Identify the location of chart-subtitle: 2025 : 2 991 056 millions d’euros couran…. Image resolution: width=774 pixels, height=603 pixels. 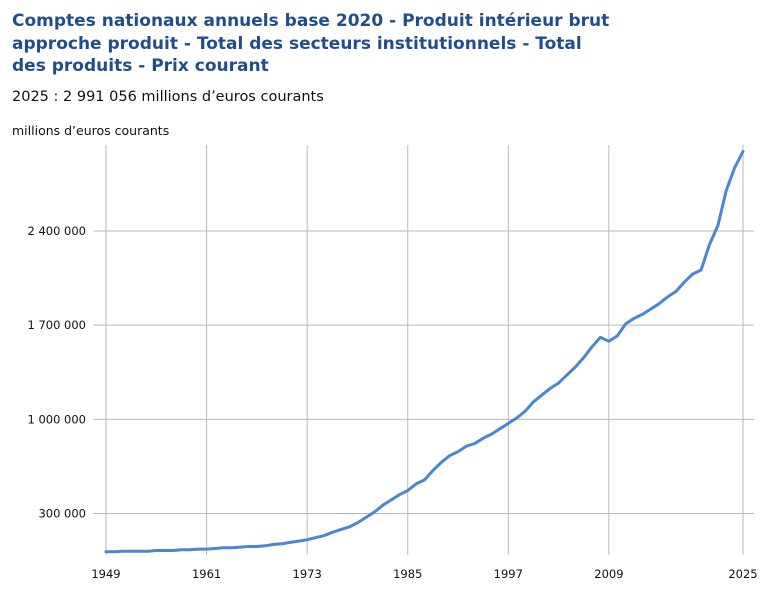
(168, 97).